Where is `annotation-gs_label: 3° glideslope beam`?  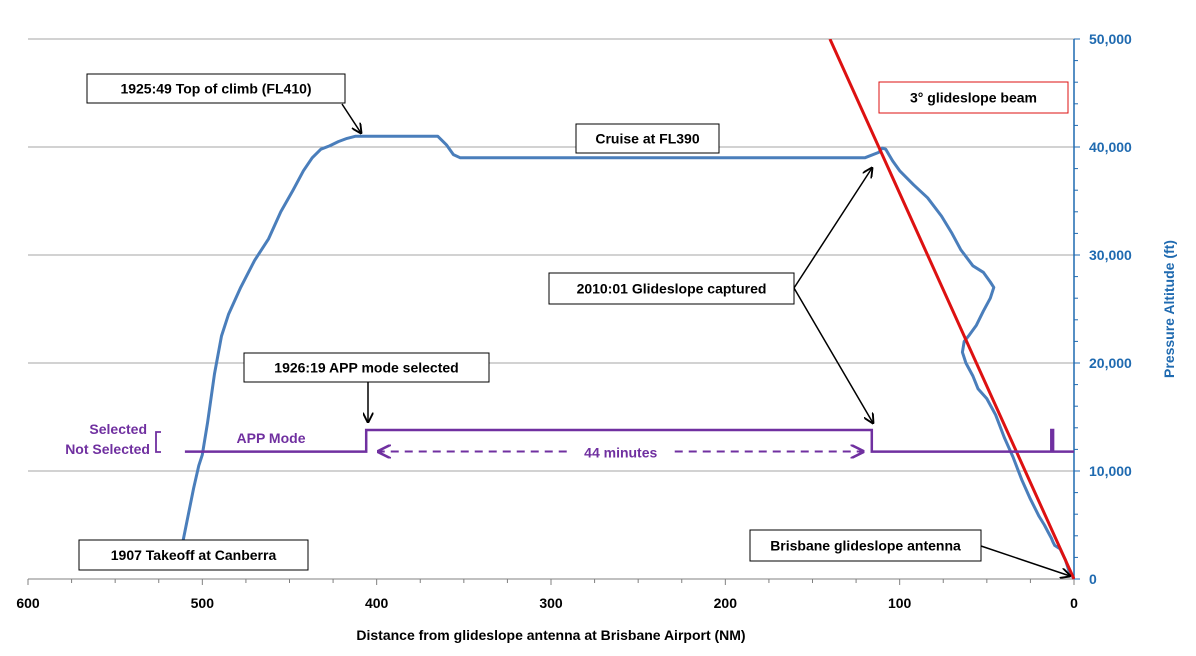
annotation-gs_label: 3° glideslope beam is located at coordinates (973, 98).